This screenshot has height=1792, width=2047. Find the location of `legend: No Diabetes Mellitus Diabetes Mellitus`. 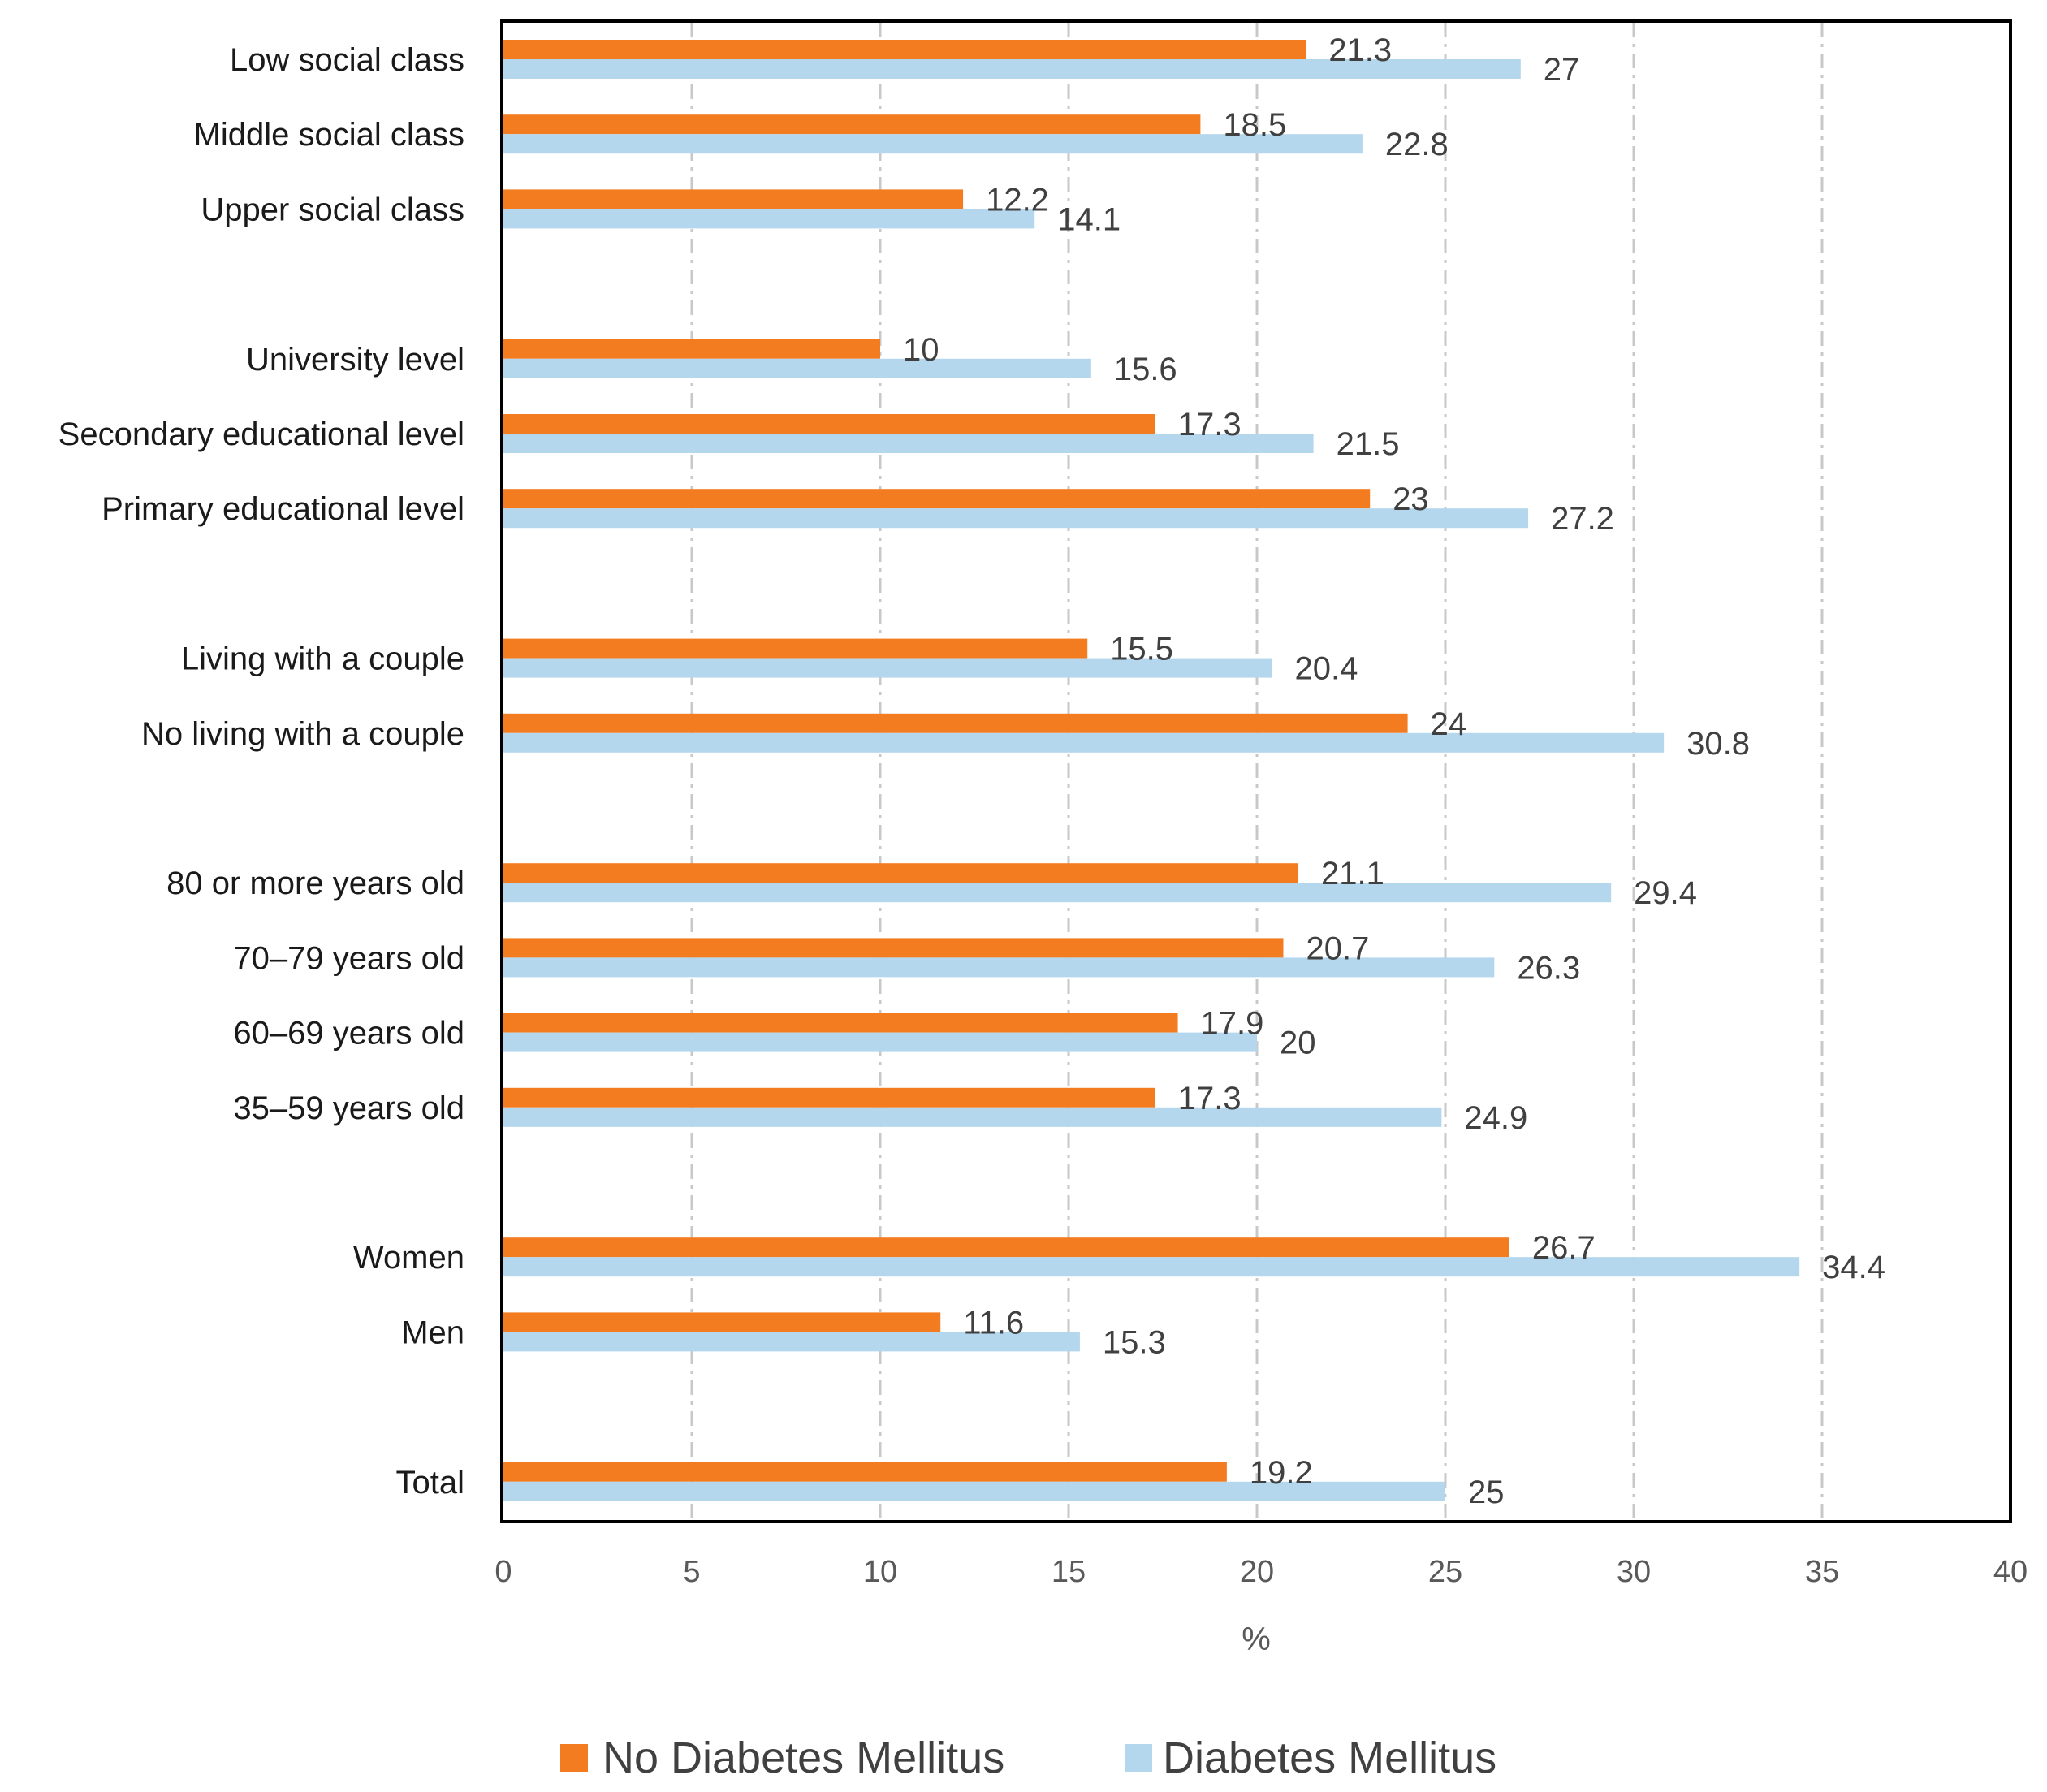

legend: No Diabetes Mellitus Diabetes Mellitus is located at coordinates (1028, 1758).